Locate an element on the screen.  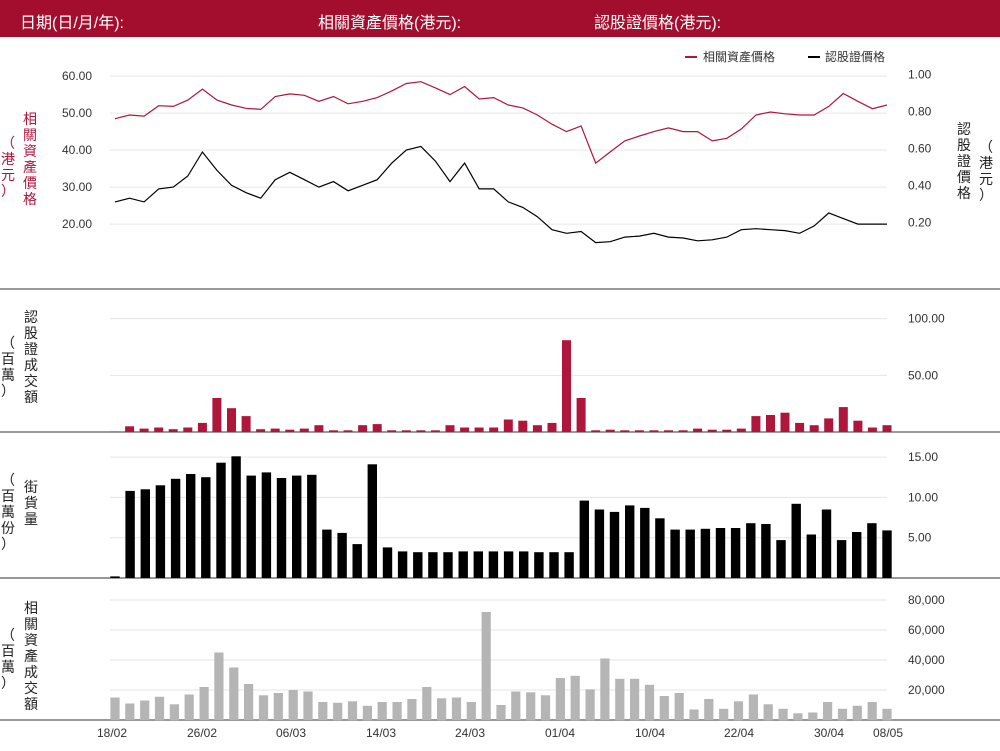
undefined-tick-label: 50.00 is located at coordinates (923, 375).